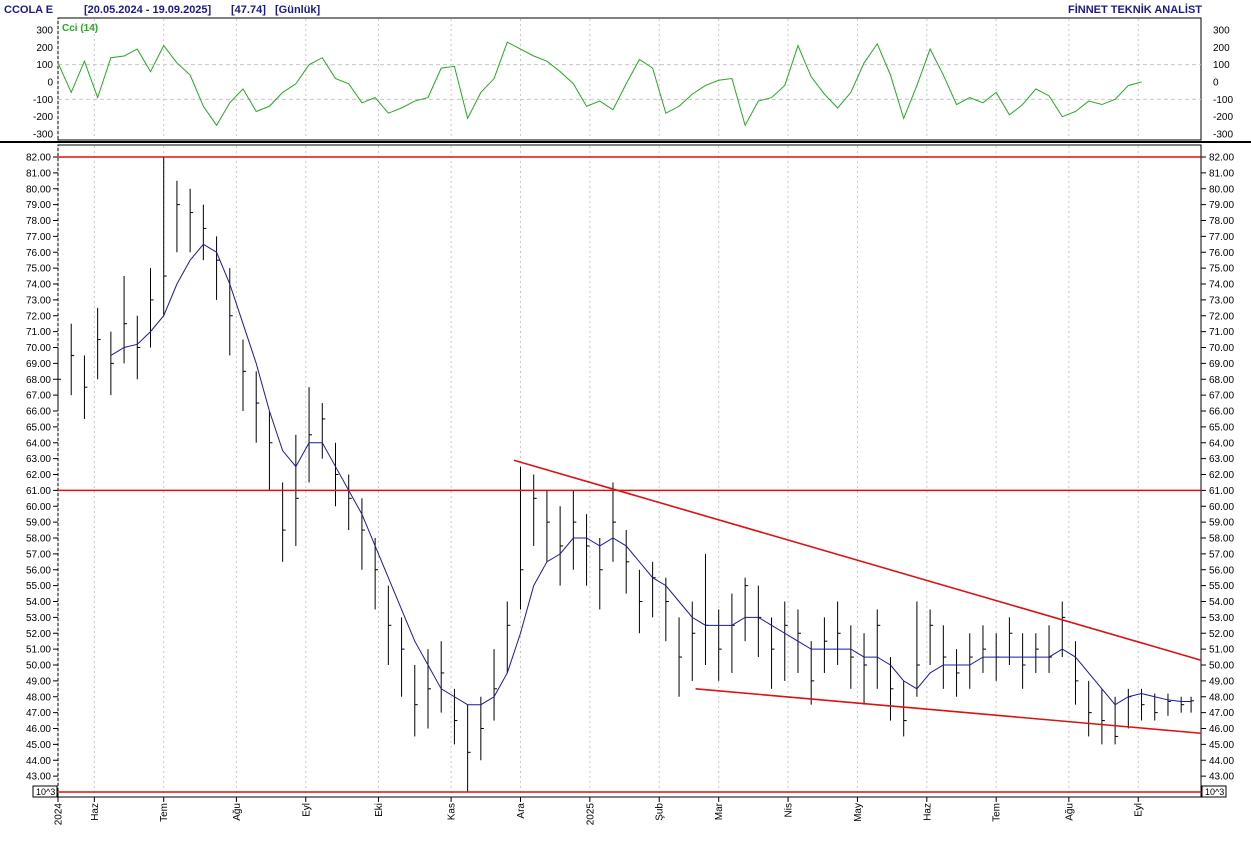 This screenshot has height=846, width=1251. What do you see at coordinates (1221, 269) in the screenshot?
I see `price-ytick-label-right: 75.00` at bounding box center [1221, 269].